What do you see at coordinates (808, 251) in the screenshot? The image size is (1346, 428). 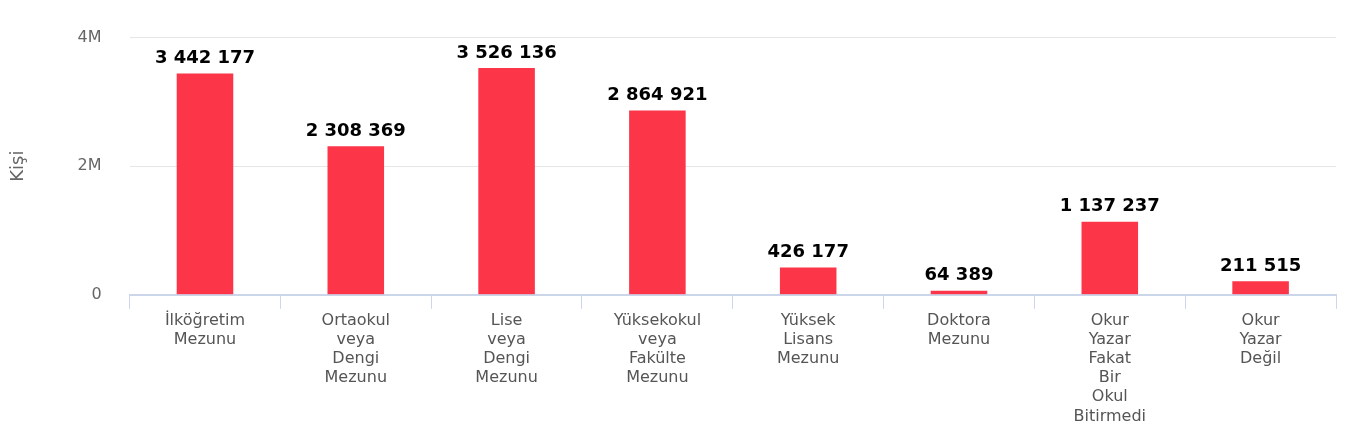 I see `data-label: 426 177` at bounding box center [808, 251].